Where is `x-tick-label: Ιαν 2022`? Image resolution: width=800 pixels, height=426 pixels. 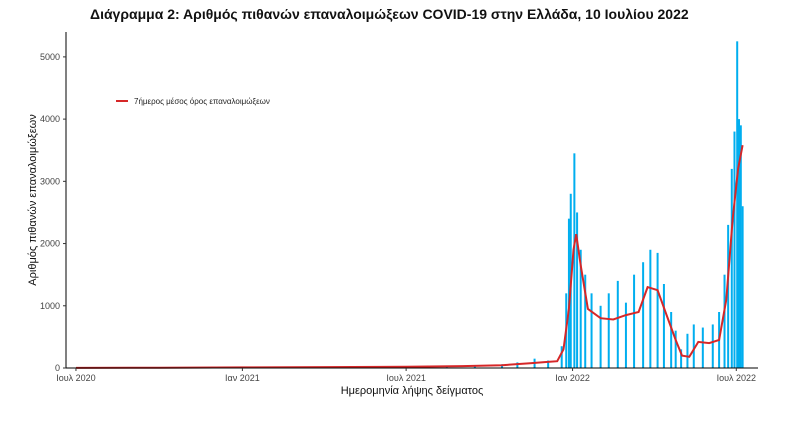 x-tick-label: Ιαν 2022 is located at coordinates (572, 378).